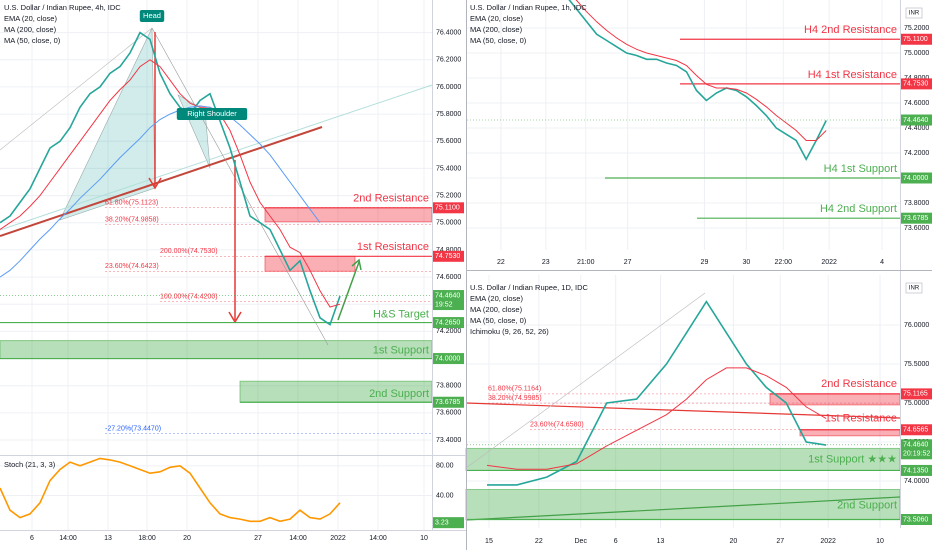 This screenshot has width=932, height=550. Describe the element at coordinates (546, 262) in the screenshot. I see `x-tick-label: 23` at that location.